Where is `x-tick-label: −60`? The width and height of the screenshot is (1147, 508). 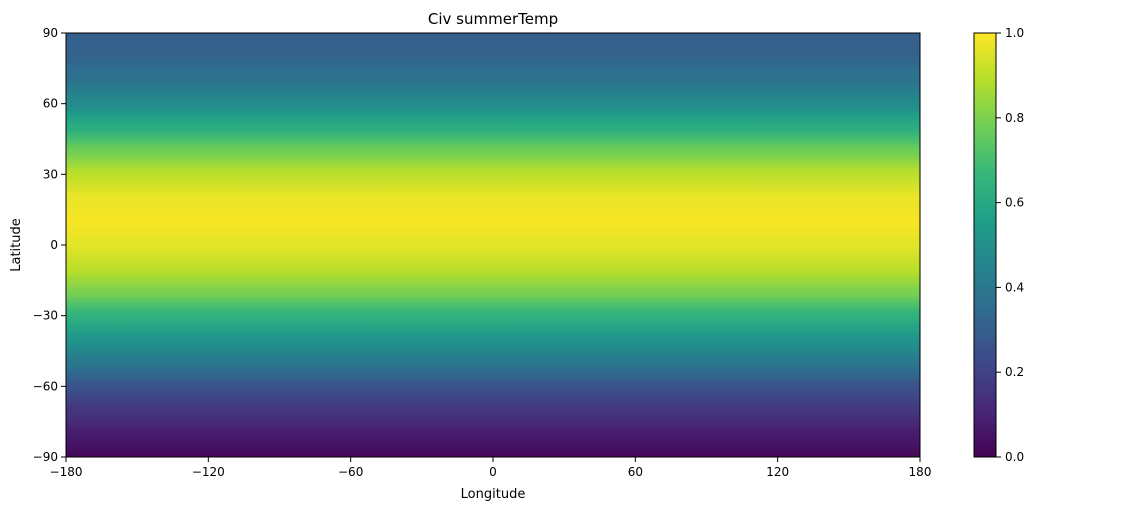 x-tick-label: −60 is located at coordinates (350, 472).